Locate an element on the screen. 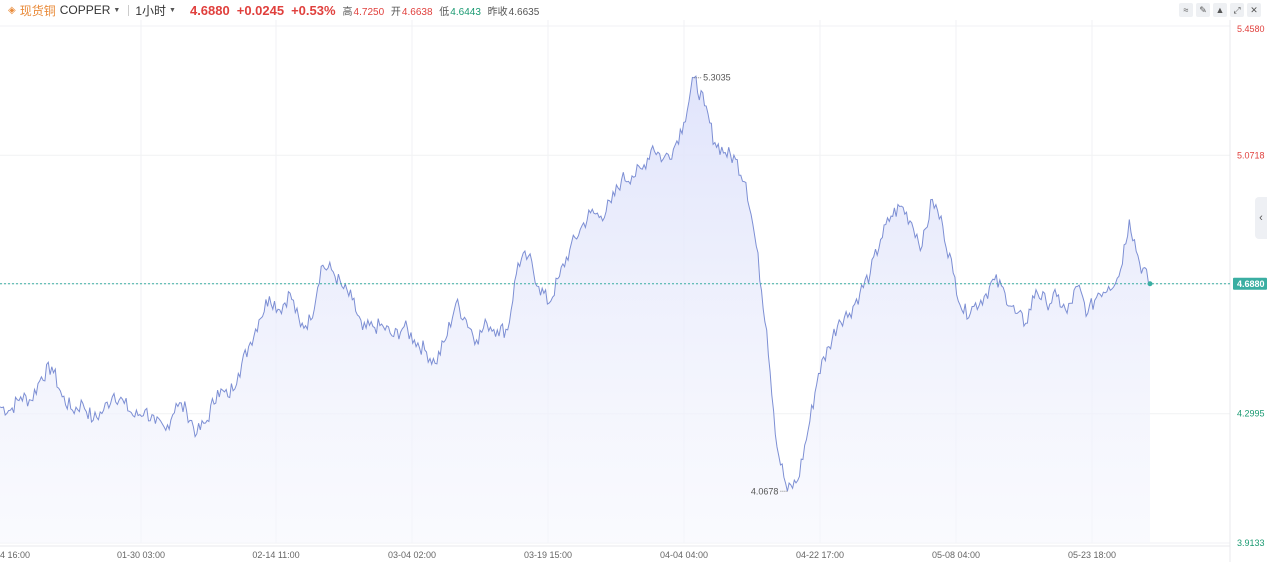 The image size is (1267, 562). low-label: 低 is located at coordinates (444, 12).